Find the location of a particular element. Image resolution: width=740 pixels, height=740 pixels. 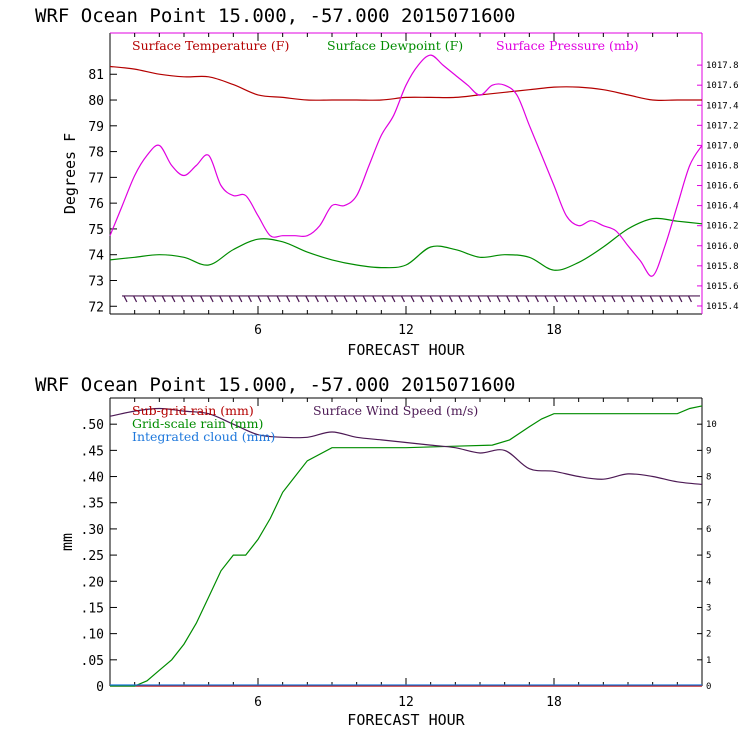

y2-tick-label: 1015.8 is located at coordinates (722, 267).